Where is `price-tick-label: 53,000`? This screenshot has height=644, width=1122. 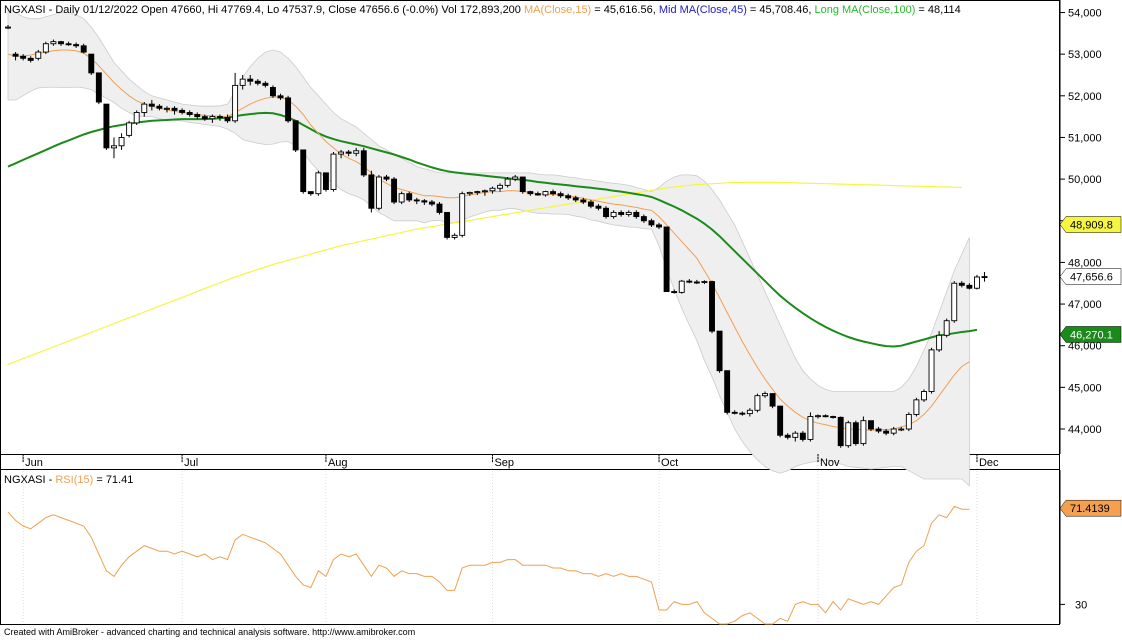 price-tick-label: 53,000 is located at coordinates (1085, 55).